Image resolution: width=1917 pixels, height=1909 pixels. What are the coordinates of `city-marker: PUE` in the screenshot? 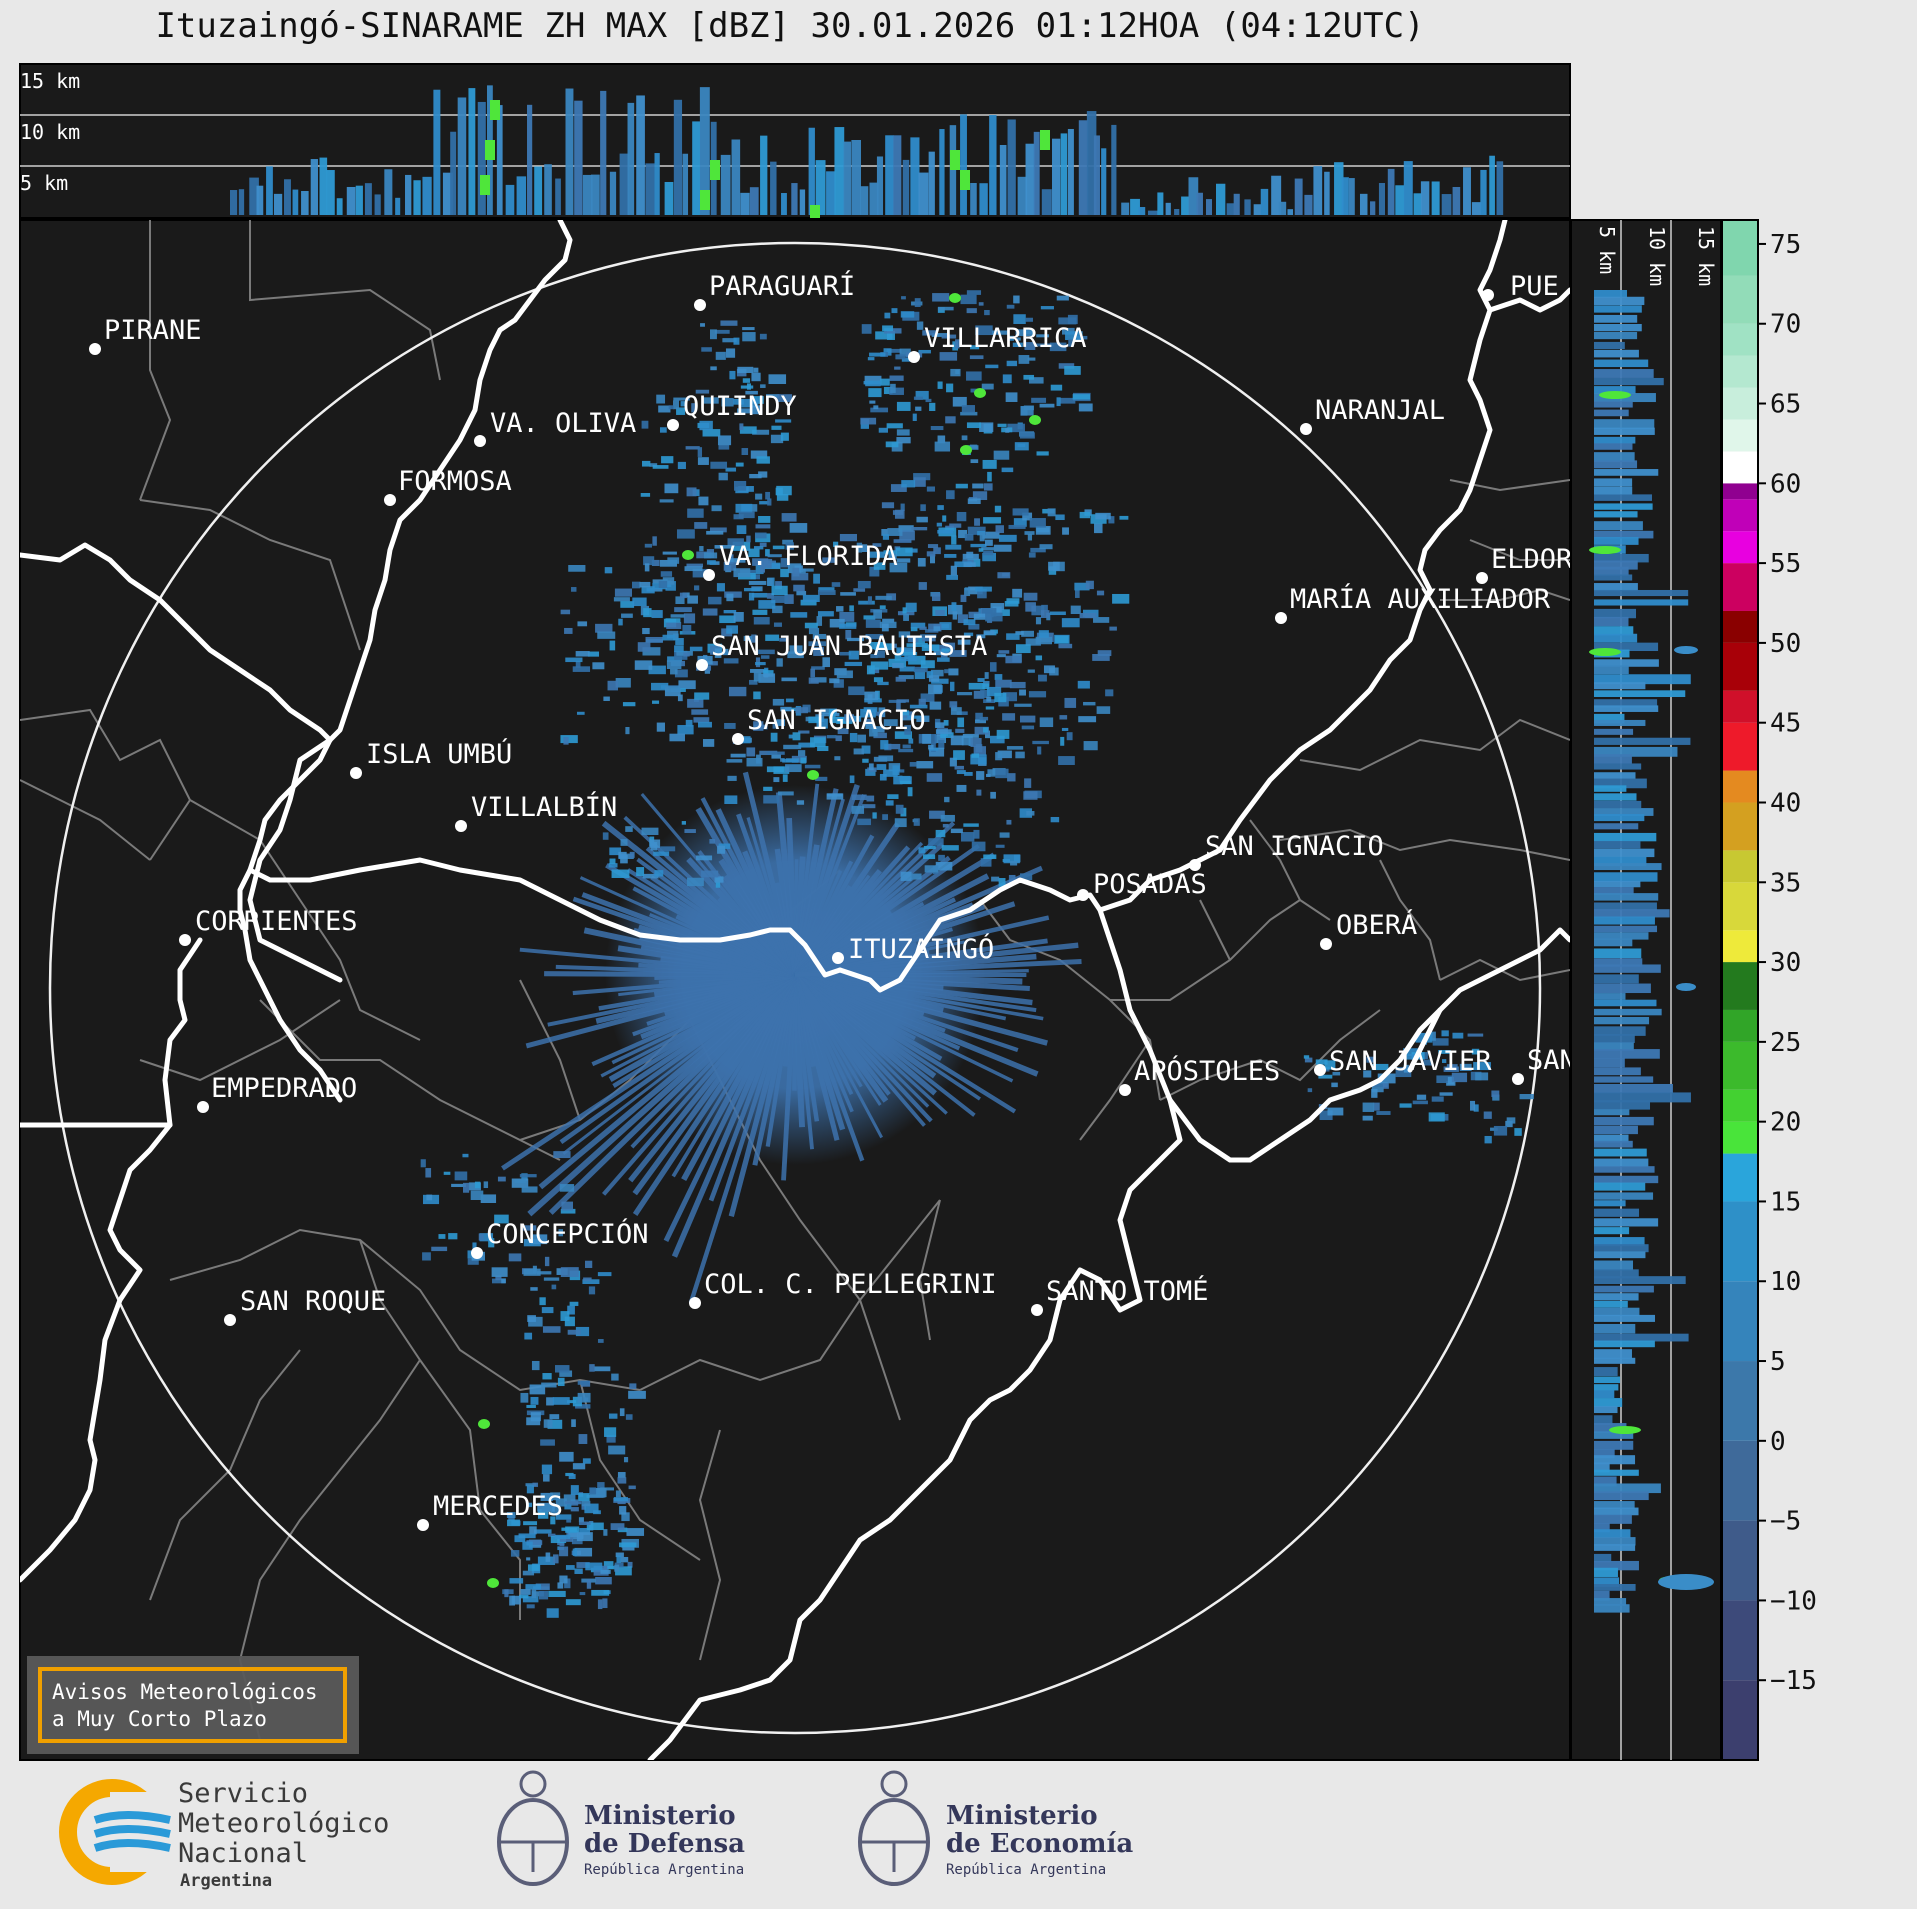 It's located at (1520, 286).